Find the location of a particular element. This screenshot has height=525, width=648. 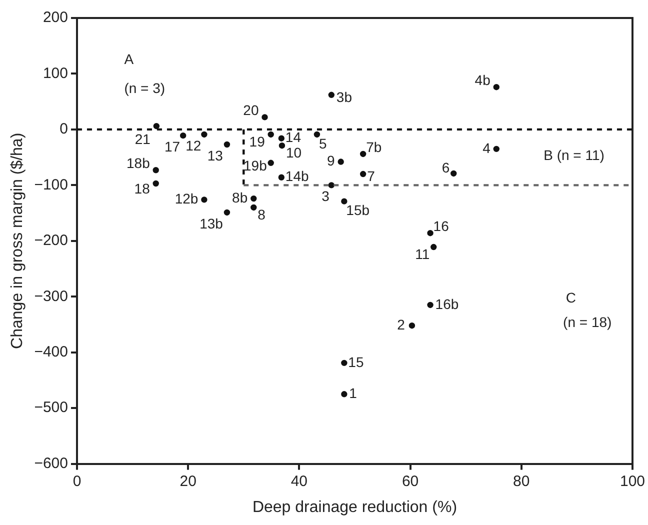

annotation: 9 is located at coordinates (331, 160).